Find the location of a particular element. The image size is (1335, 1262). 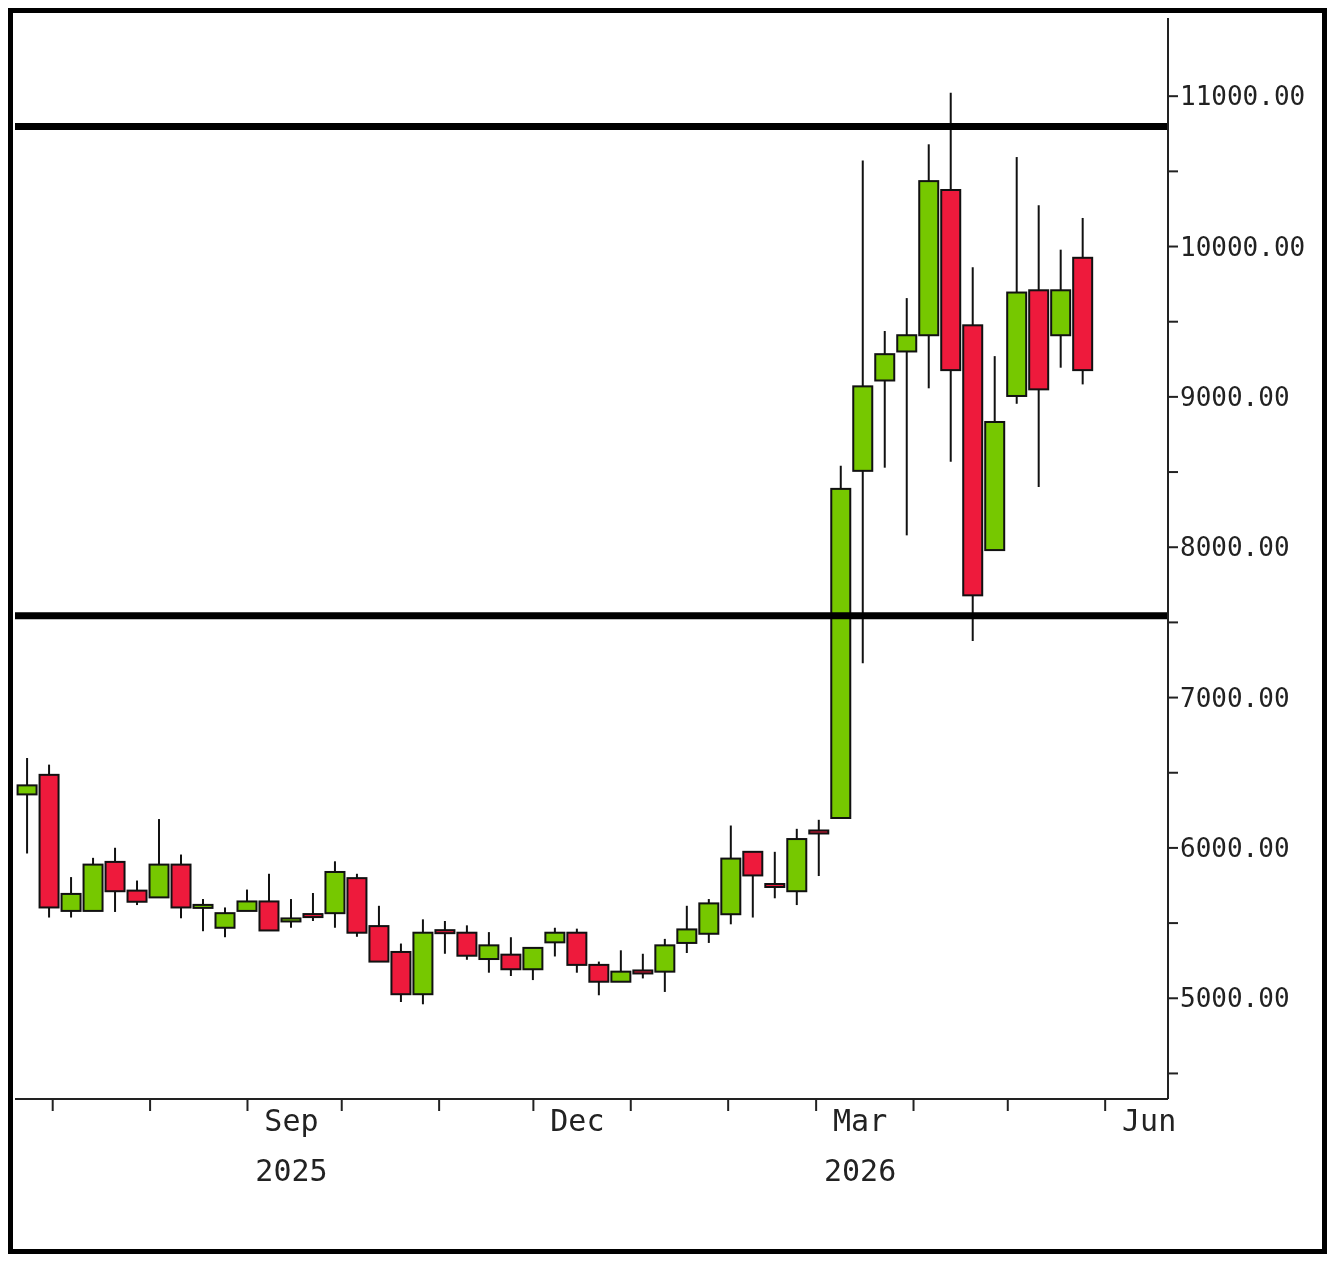

x-tick-label: Mar 2026 is located at coordinates (860, 1145).